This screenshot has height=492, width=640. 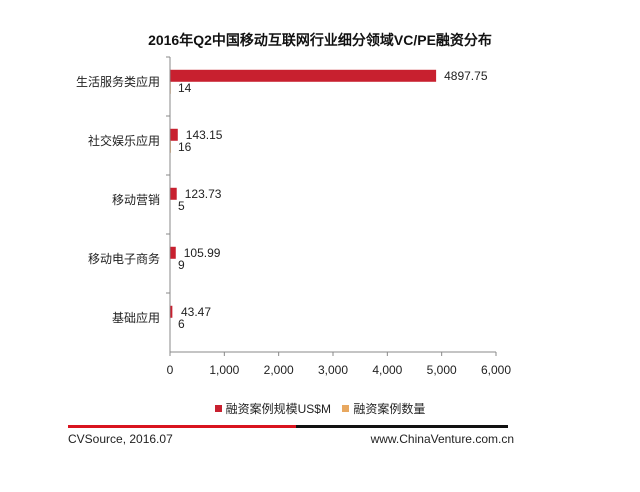 I want to click on website-text: www.ChinaVenture.com.cn, so click(x=442, y=439).